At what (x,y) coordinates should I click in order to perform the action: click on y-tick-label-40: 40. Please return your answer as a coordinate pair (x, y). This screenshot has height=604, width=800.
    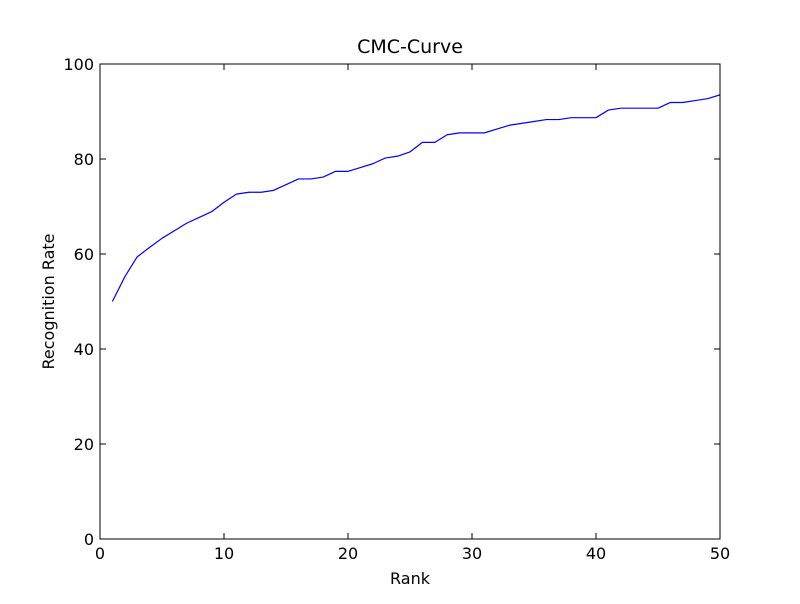
    Looking at the image, I should click on (84, 349).